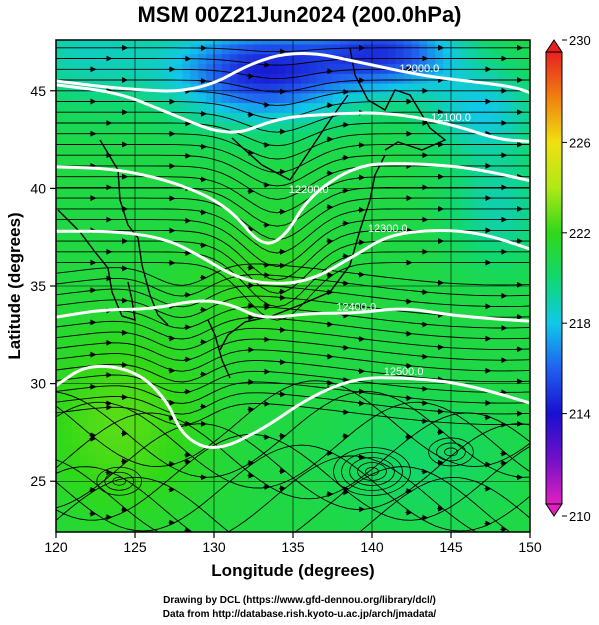 Image resolution: width=599 pixels, height=625 pixels. I want to click on contour-12100.0, so click(293, 113).